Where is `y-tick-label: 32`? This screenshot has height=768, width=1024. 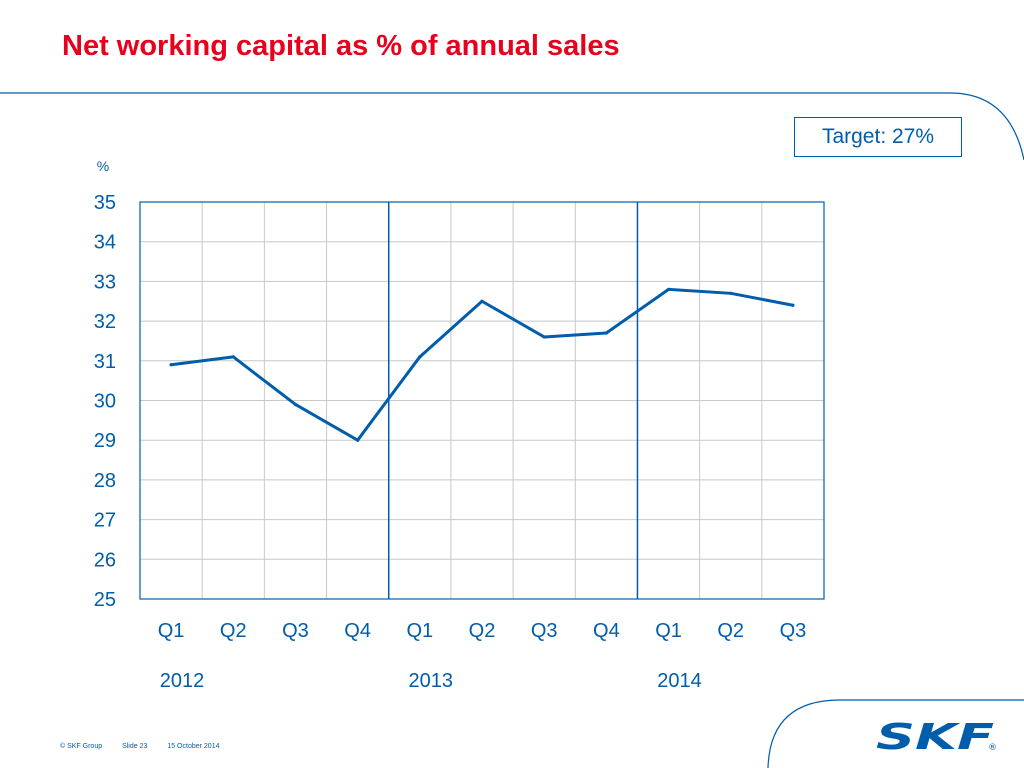
y-tick-label: 32 is located at coordinates (105, 322).